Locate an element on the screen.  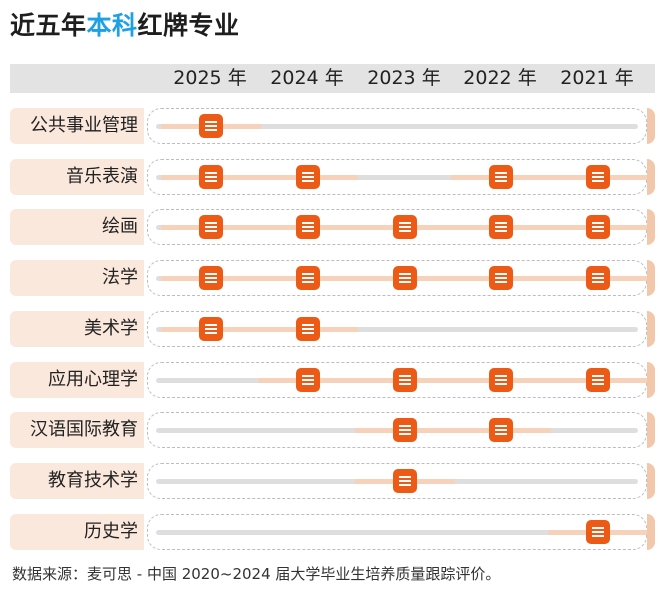
source-footer: 数据来源：麦可思 - 中国 2020~2024 届大学毕业生培养质量跟踪评价。 is located at coordinates (256, 574).